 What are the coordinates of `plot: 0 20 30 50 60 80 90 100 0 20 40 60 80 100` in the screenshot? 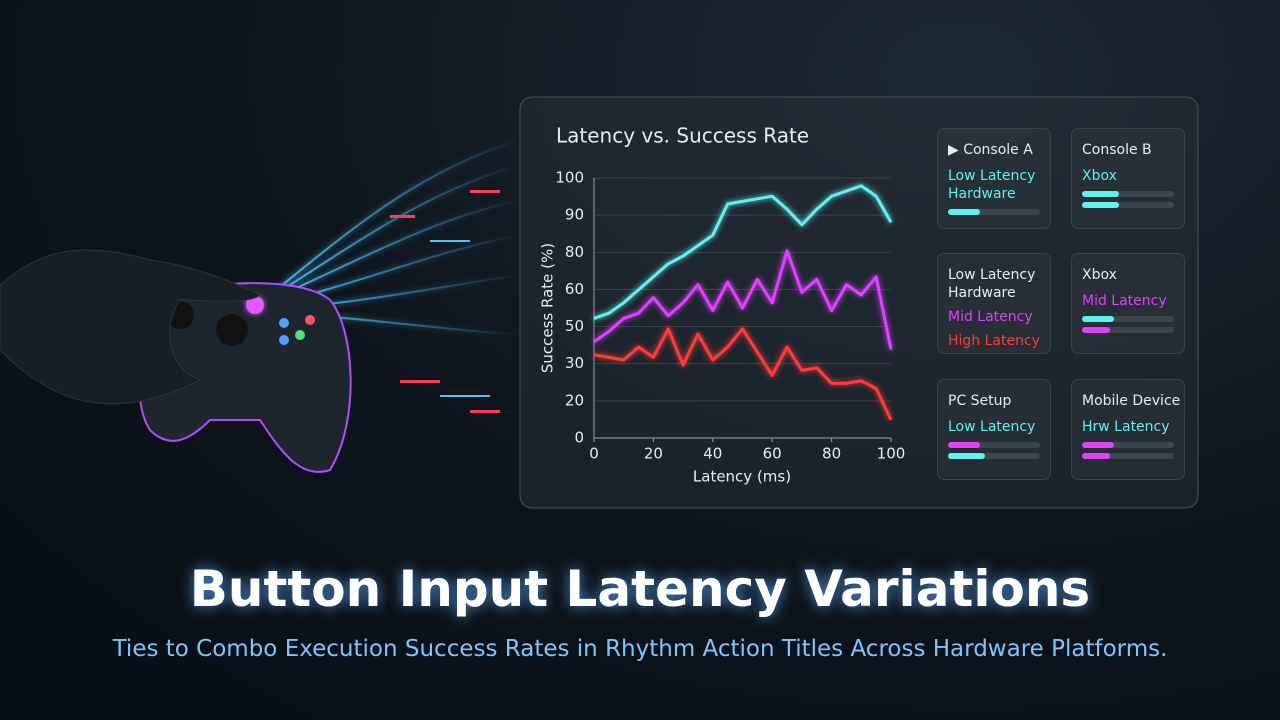 It's located at (730, 316).